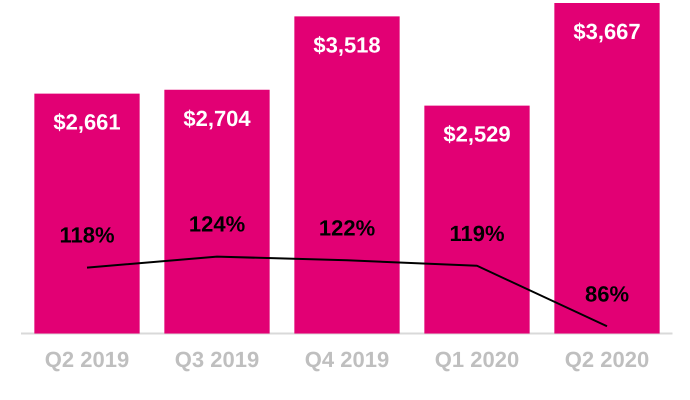  What do you see at coordinates (347, 227) in the screenshot?
I see `data-label: 122%` at bounding box center [347, 227].